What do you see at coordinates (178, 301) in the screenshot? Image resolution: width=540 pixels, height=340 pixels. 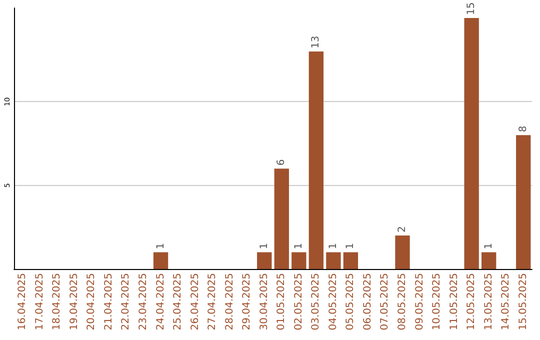 I see `x-tick-label: 25.04.2025` at bounding box center [178, 301].